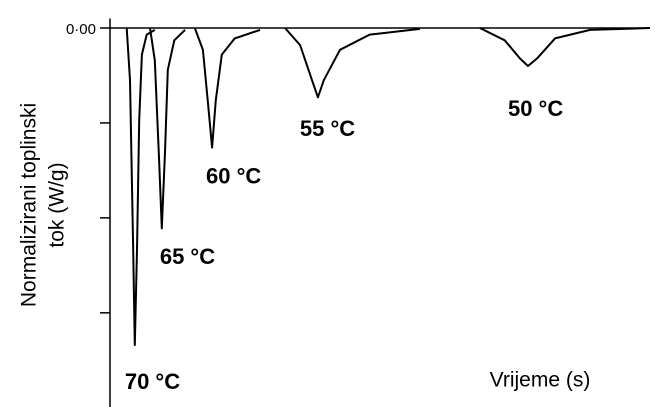 The width and height of the screenshot is (659, 407). What do you see at coordinates (152, 381) in the screenshot?
I see `peak-label: 70 °C` at bounding box center [152, 381].